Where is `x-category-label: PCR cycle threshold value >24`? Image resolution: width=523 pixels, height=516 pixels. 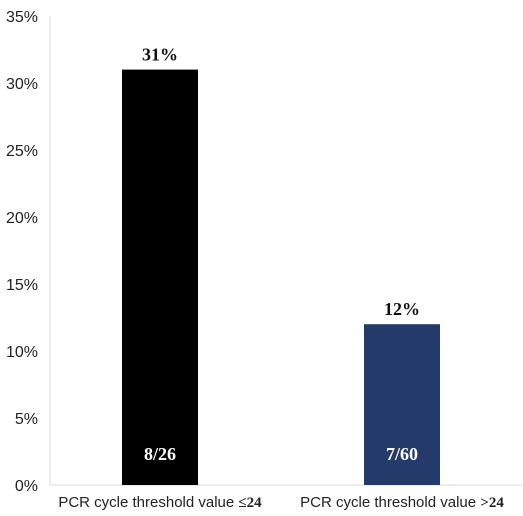 x-category-label: PCR cycle threshold value >24 is located at coordinates (402, 502).